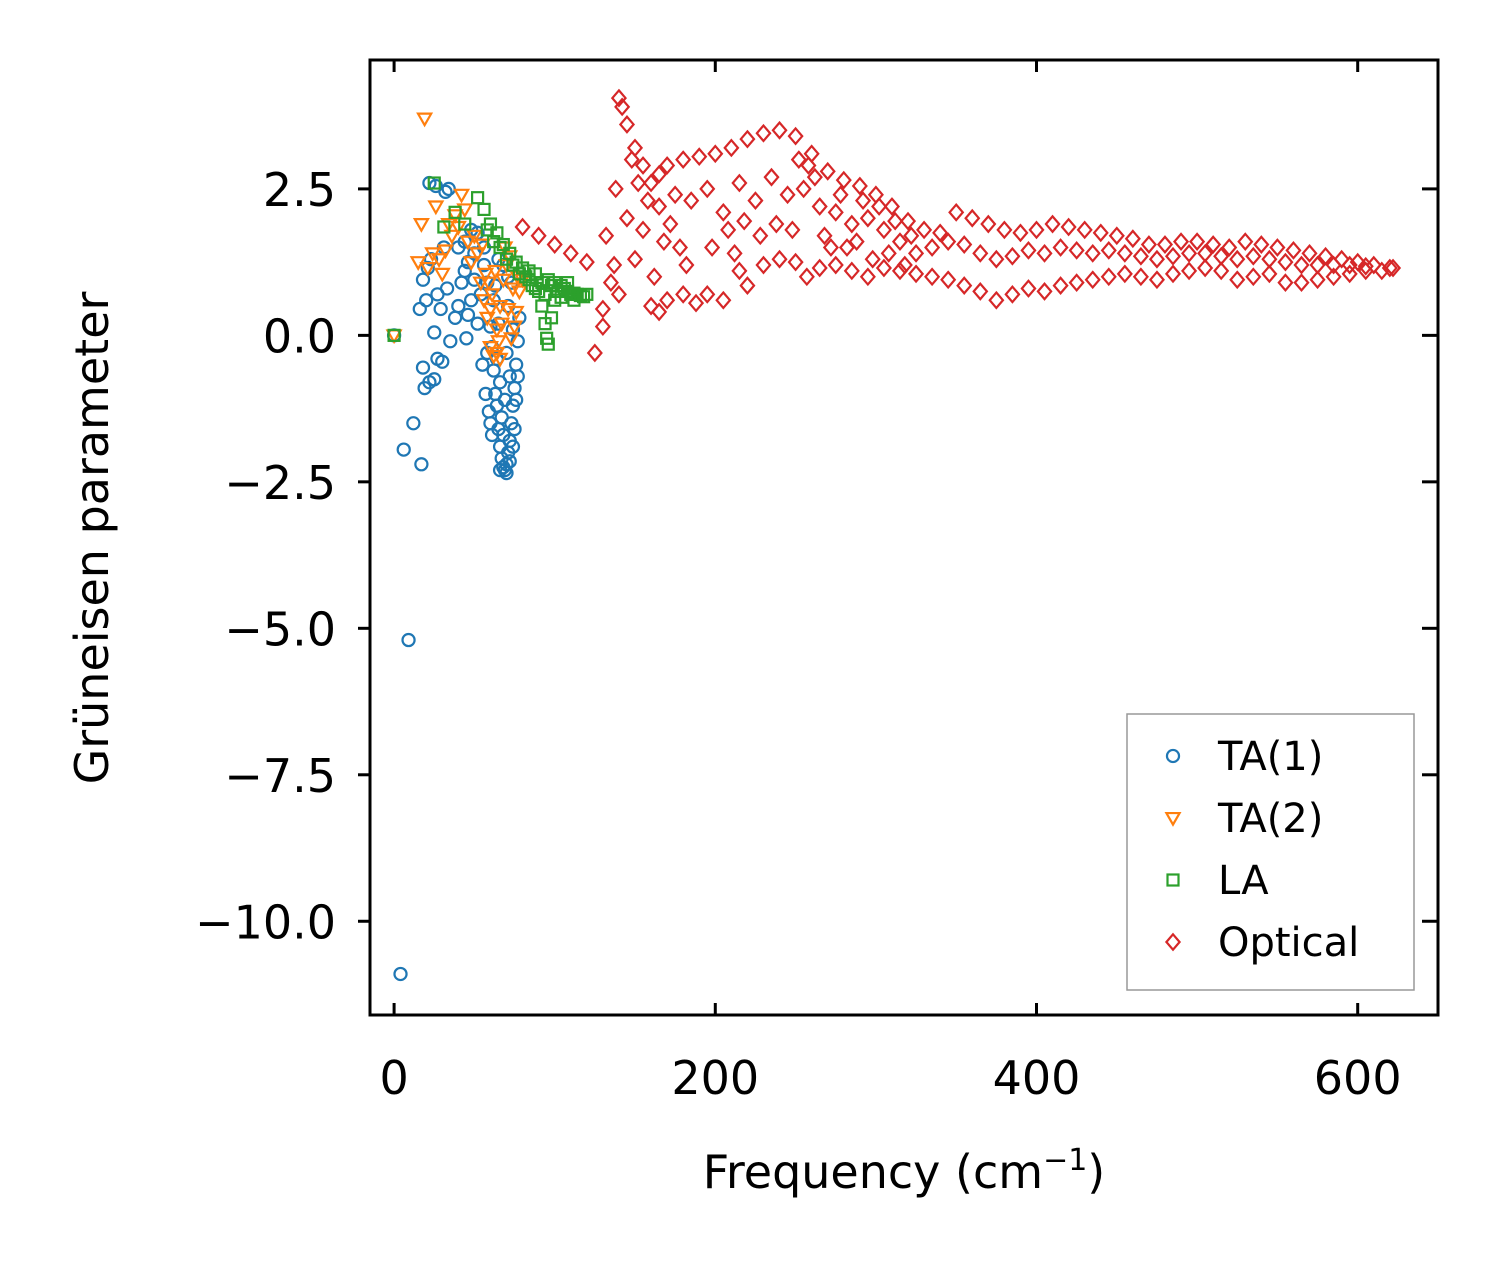 The image size is (1499, 1264). Describe the element at coordinates (265, 922) in the screenshot. I see `y-tick-label: −10.0` at that location.